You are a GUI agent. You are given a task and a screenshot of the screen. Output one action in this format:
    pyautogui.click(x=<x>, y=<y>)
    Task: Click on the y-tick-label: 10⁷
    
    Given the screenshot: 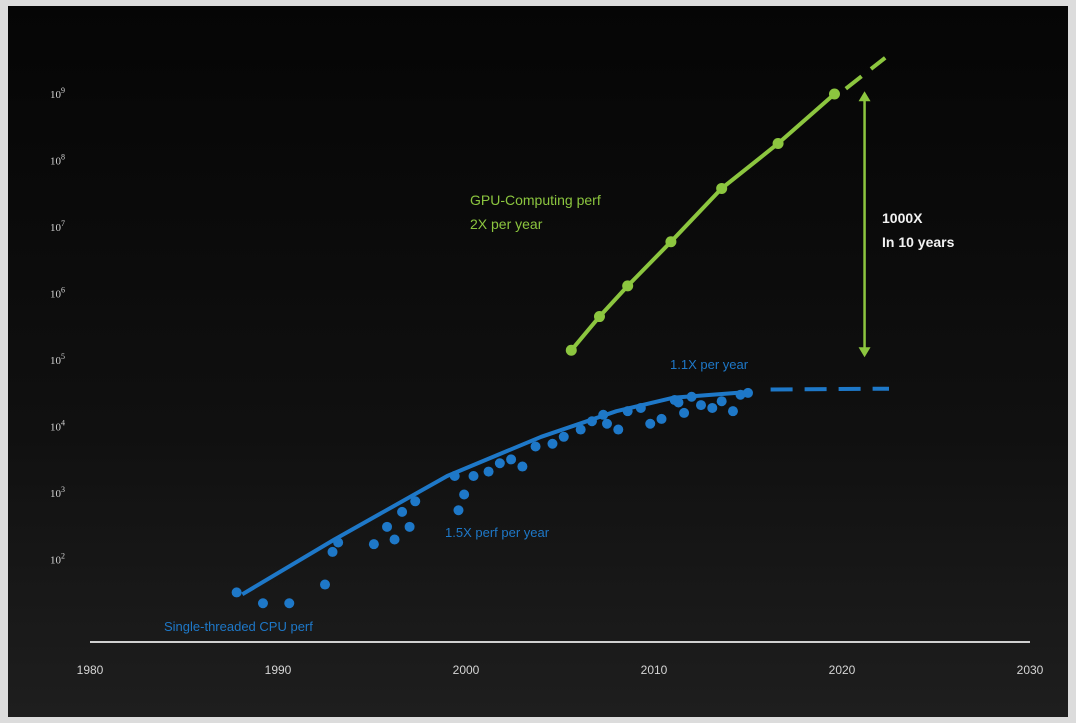 What is the action you would take?
    pyautogui.click(x=57, y=226)
    